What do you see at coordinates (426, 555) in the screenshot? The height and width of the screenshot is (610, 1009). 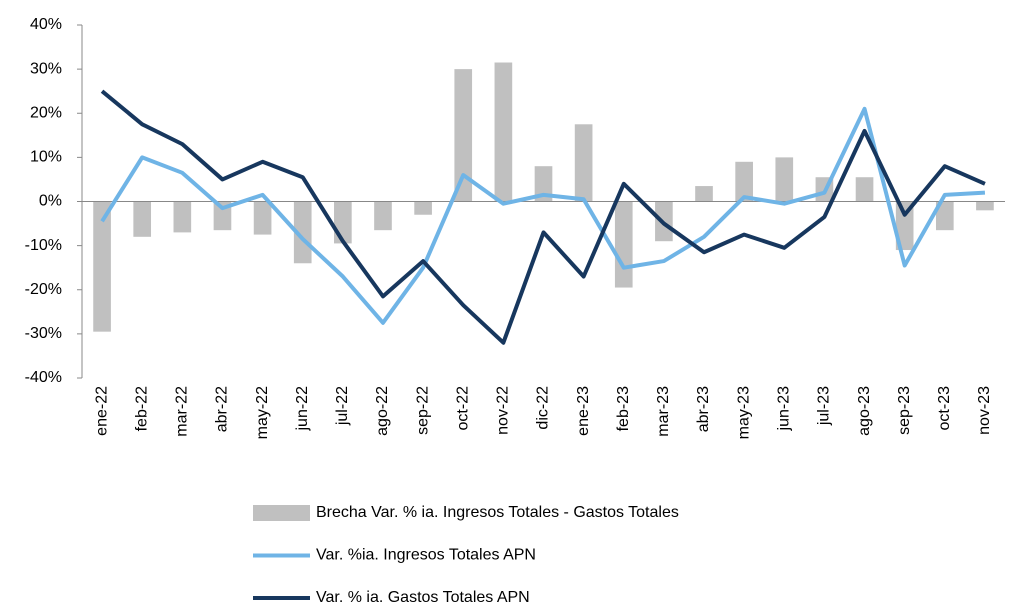 I see `legend-label: Var. %ia. Ingresos Totales APN` at bounding box center [426, 555].